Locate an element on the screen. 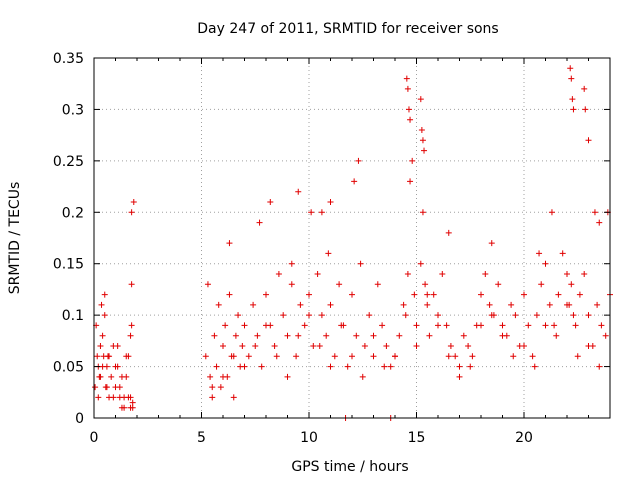 The image size is (640, 480). y-axis-label: SRMTID / TECUs is located at coordinates (15, 238).